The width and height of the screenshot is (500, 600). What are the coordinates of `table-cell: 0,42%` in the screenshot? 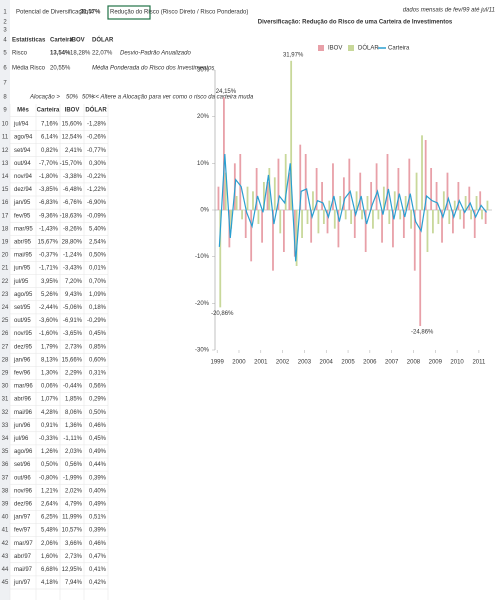 It's located at (98, 583).